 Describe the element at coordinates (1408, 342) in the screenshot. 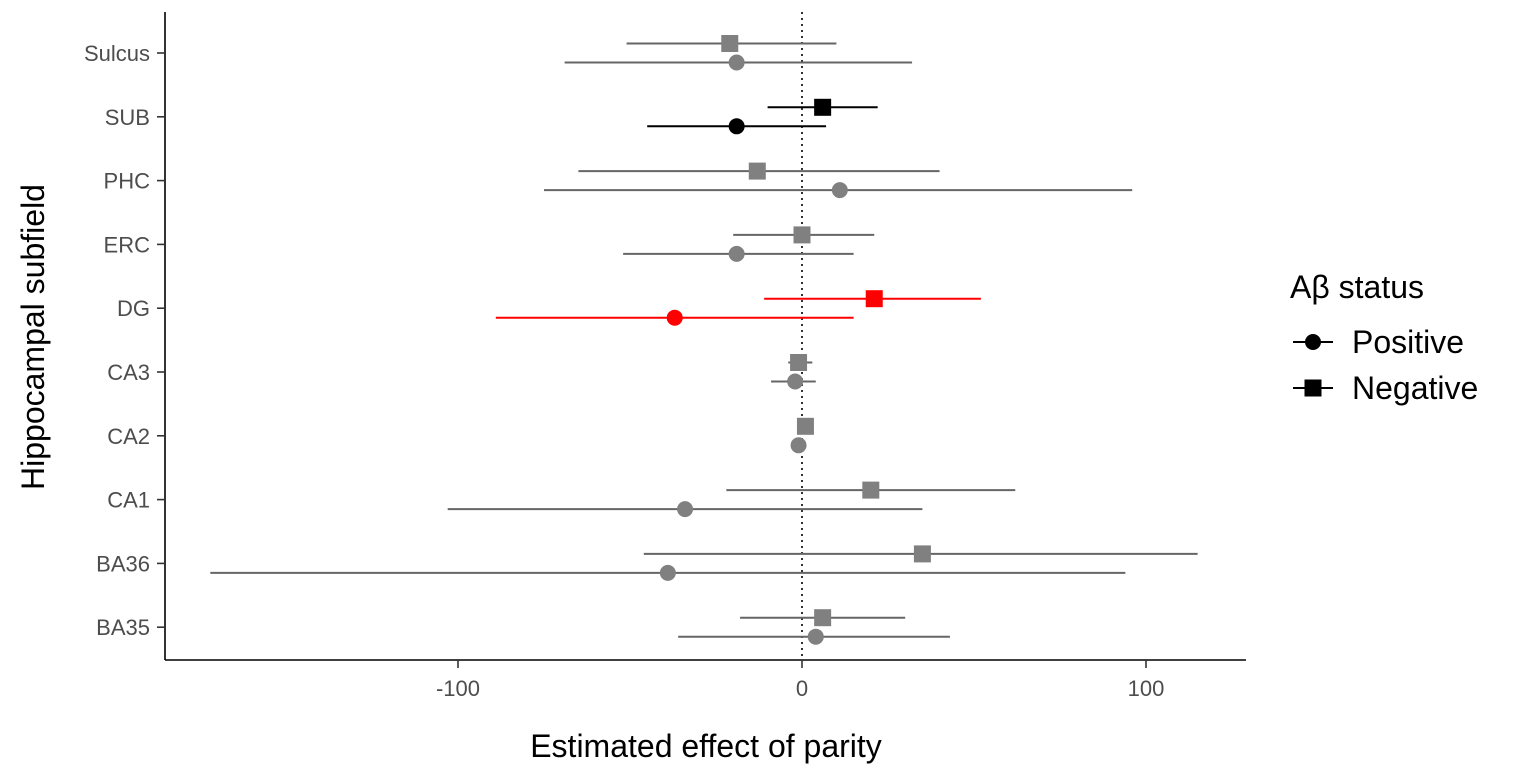

I see `legend-label-positive: Positive` at that location.